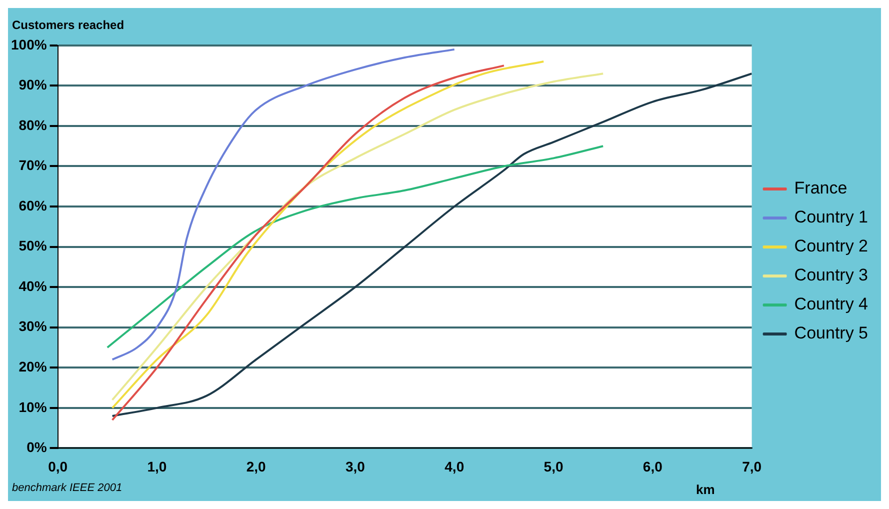  I want to click on y-tick-label: 40%, so click(33, 286).